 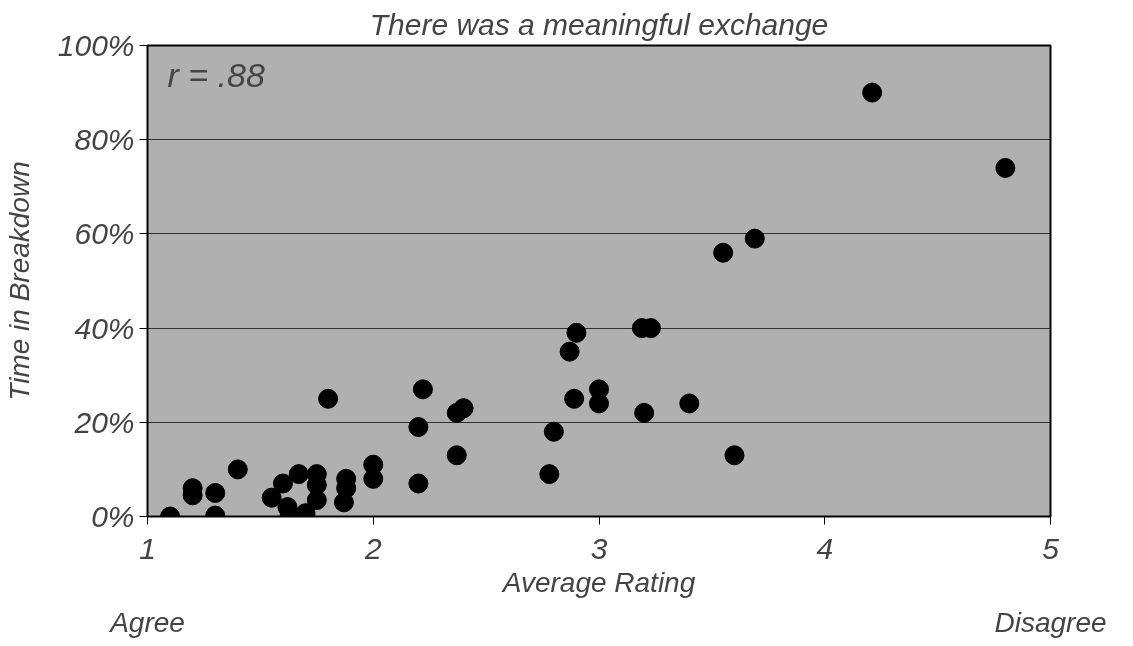 What do you see at coordinates (599, 24) in the screenshot?
I see `chart-title: There was a meaningful exchange` at bounding box center [599, 24].